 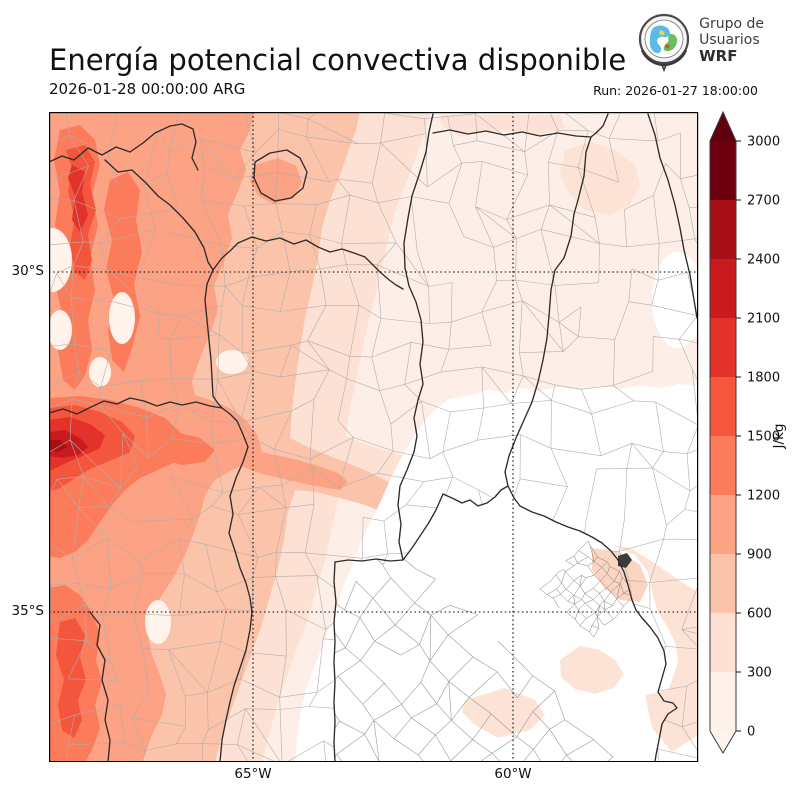 What do you see at coordinates (28, 271) in the screenshot?
I see `ytick-30s: 30°S` at bounding box center [28, 271].